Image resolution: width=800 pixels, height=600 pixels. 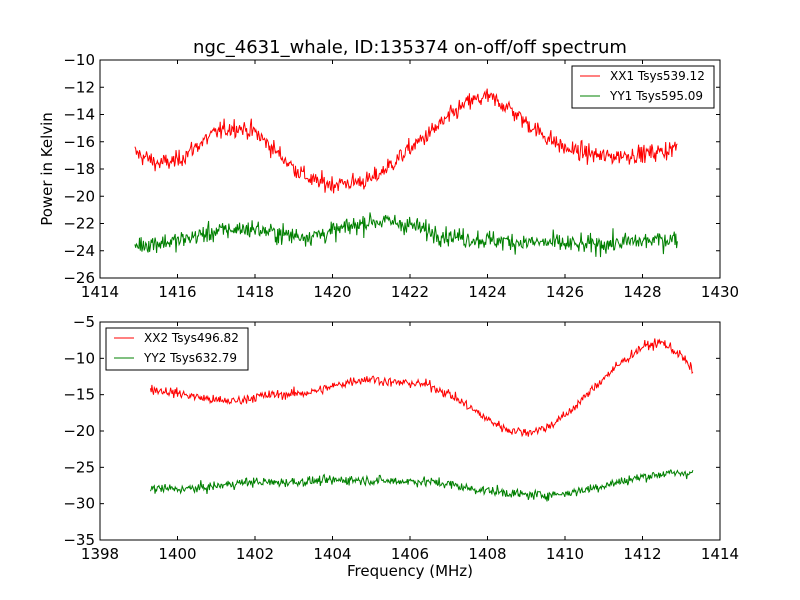 What do you see at coordinates (79, 169) in the screenshot?
I see `top-ytick-label: −18` at bounding box center [79, 169].